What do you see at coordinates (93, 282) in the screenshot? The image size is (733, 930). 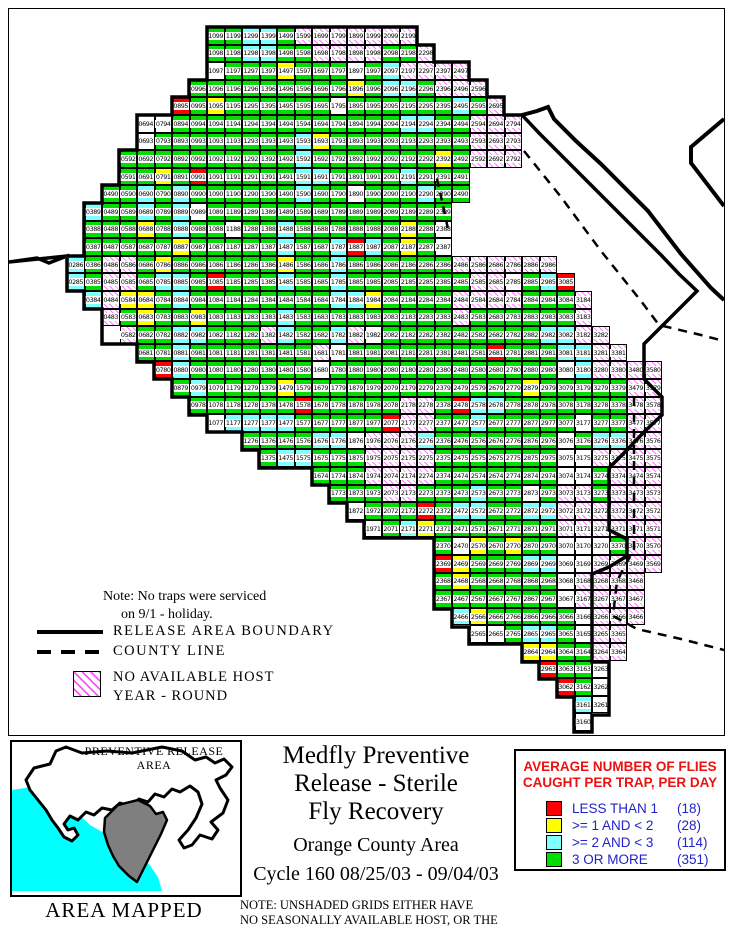 I see `grid-cell-number: 0385` at bounding box center [93, 282].